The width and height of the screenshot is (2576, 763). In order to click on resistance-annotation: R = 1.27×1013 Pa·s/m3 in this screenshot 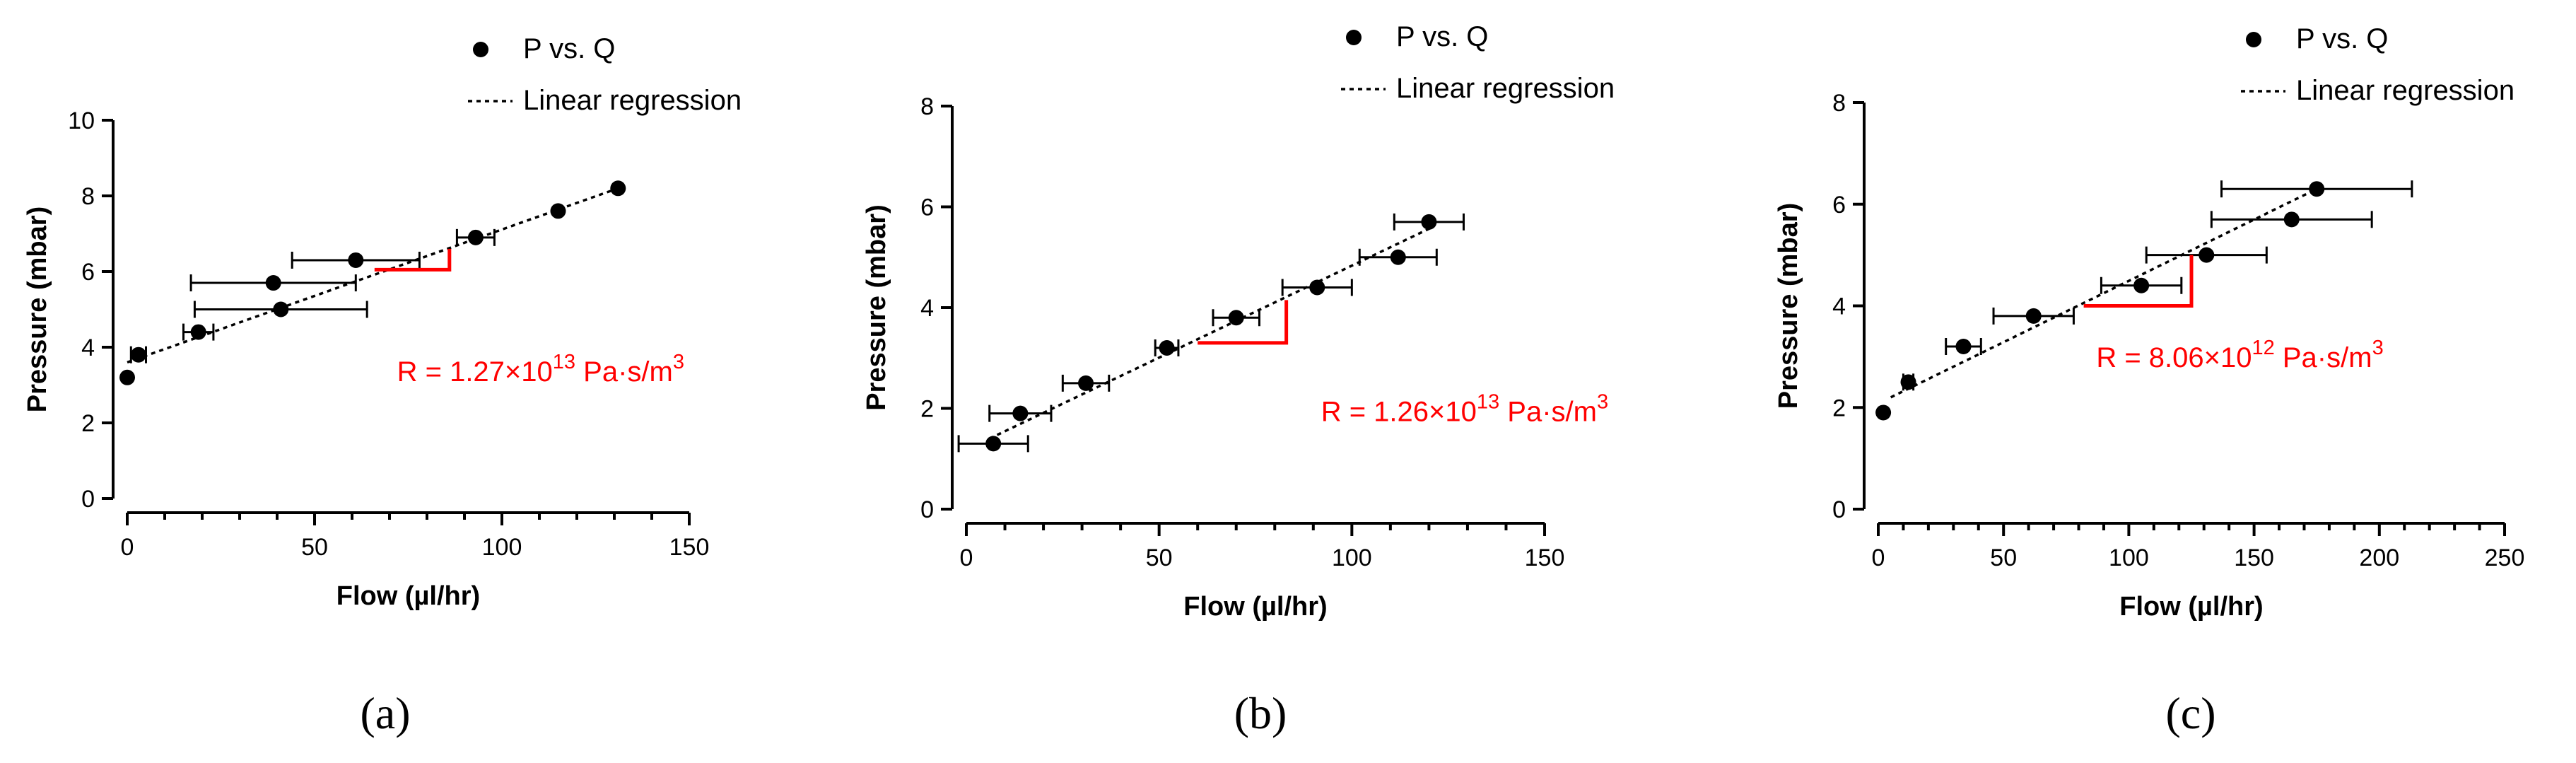, I will do `click(541, 369)`.